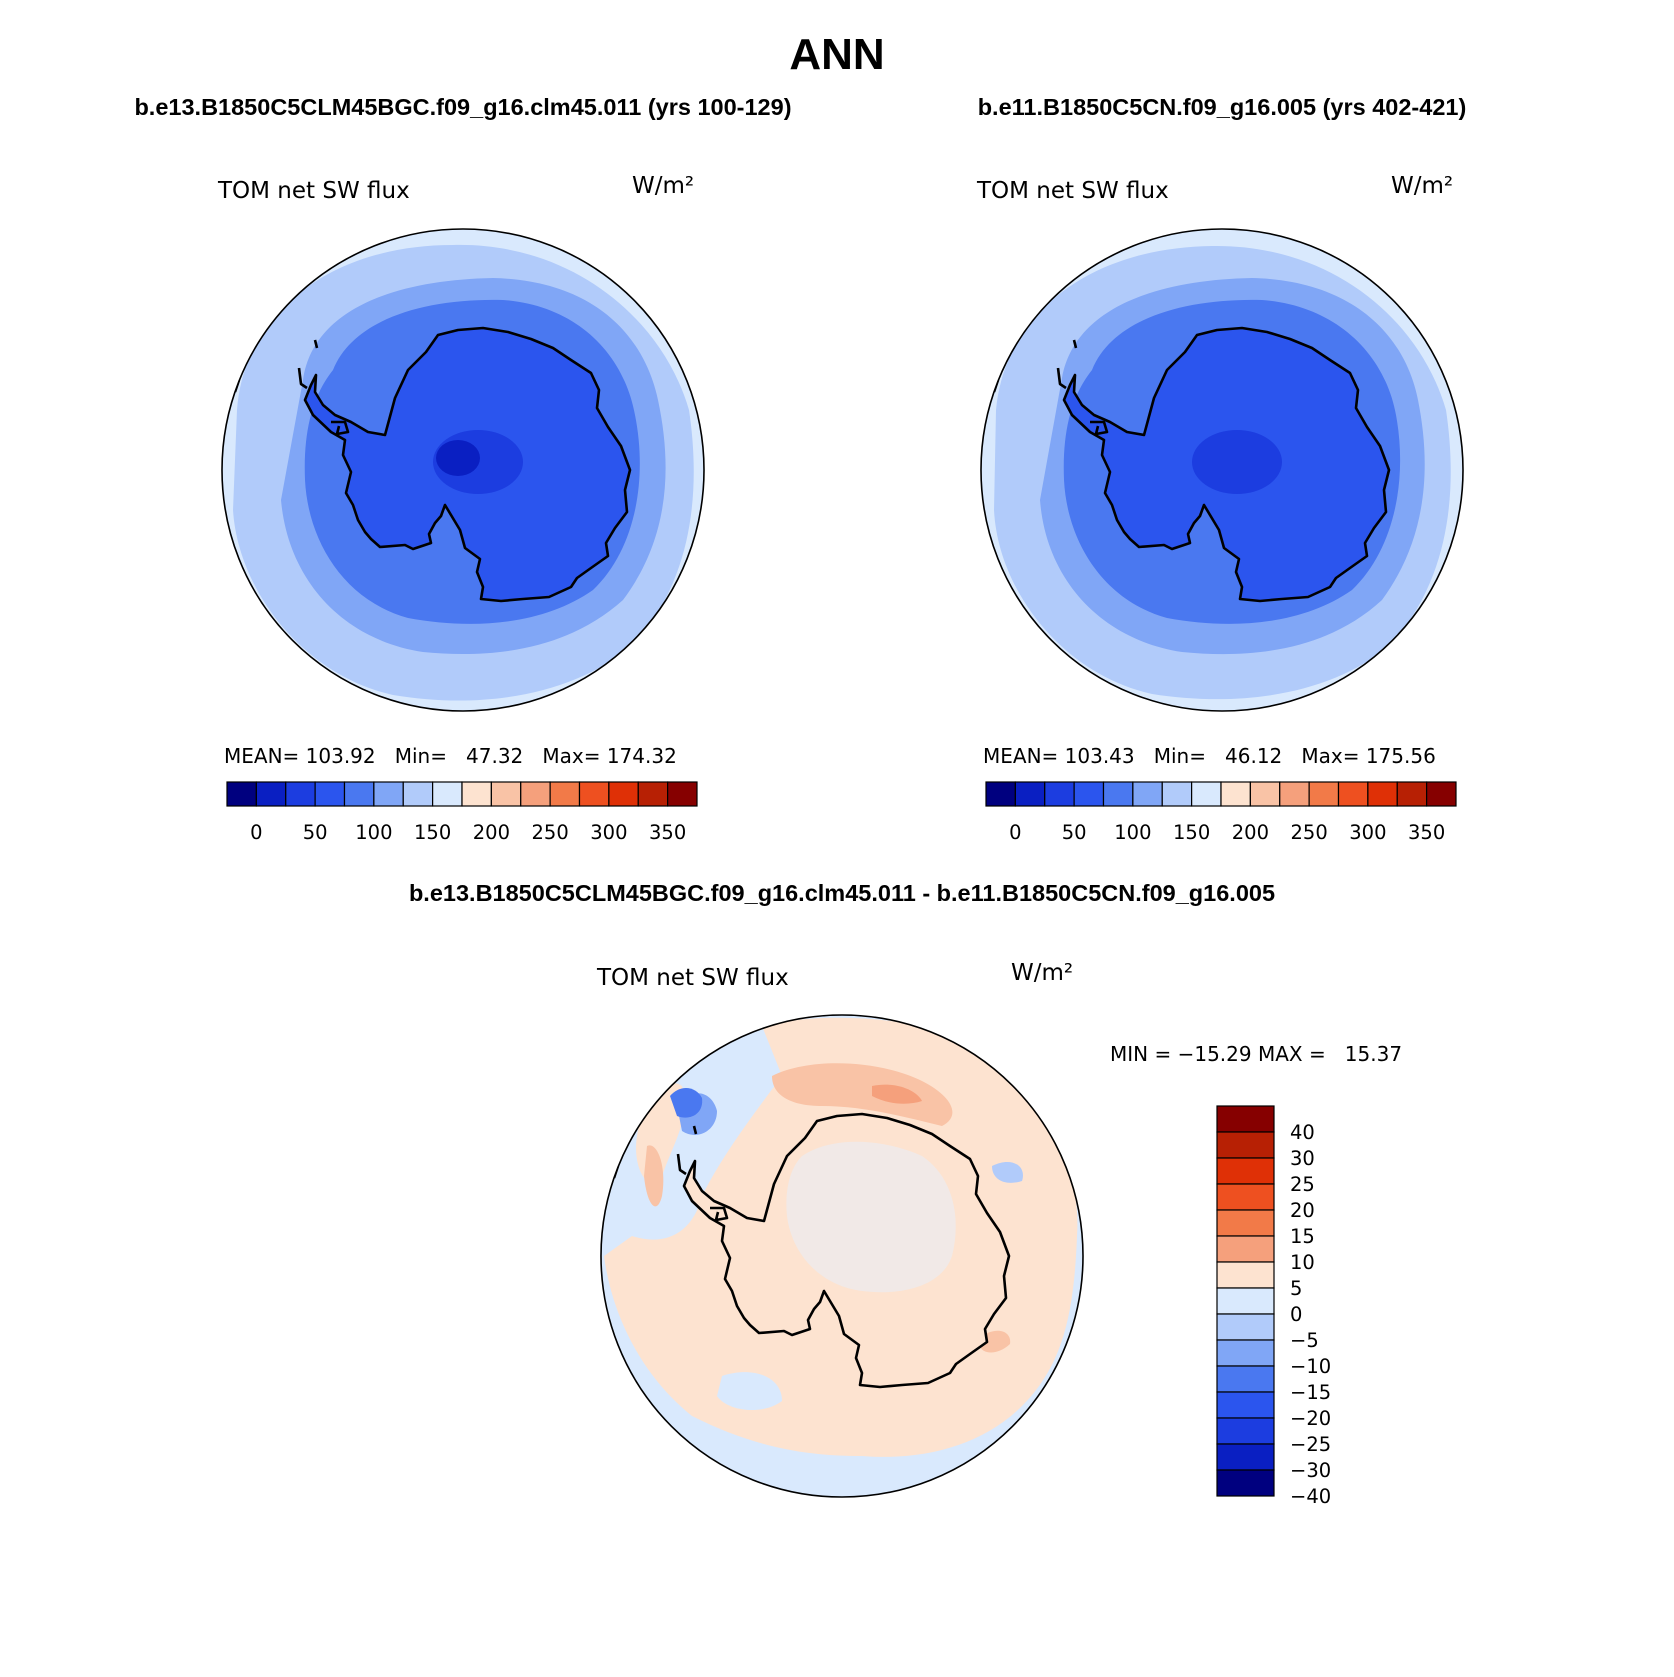  Describe the element at coordinates (1256, 1054) in the screenshot. I see `panel-3-stats: MIN = −15.29 MAX = 15.37` at that location.